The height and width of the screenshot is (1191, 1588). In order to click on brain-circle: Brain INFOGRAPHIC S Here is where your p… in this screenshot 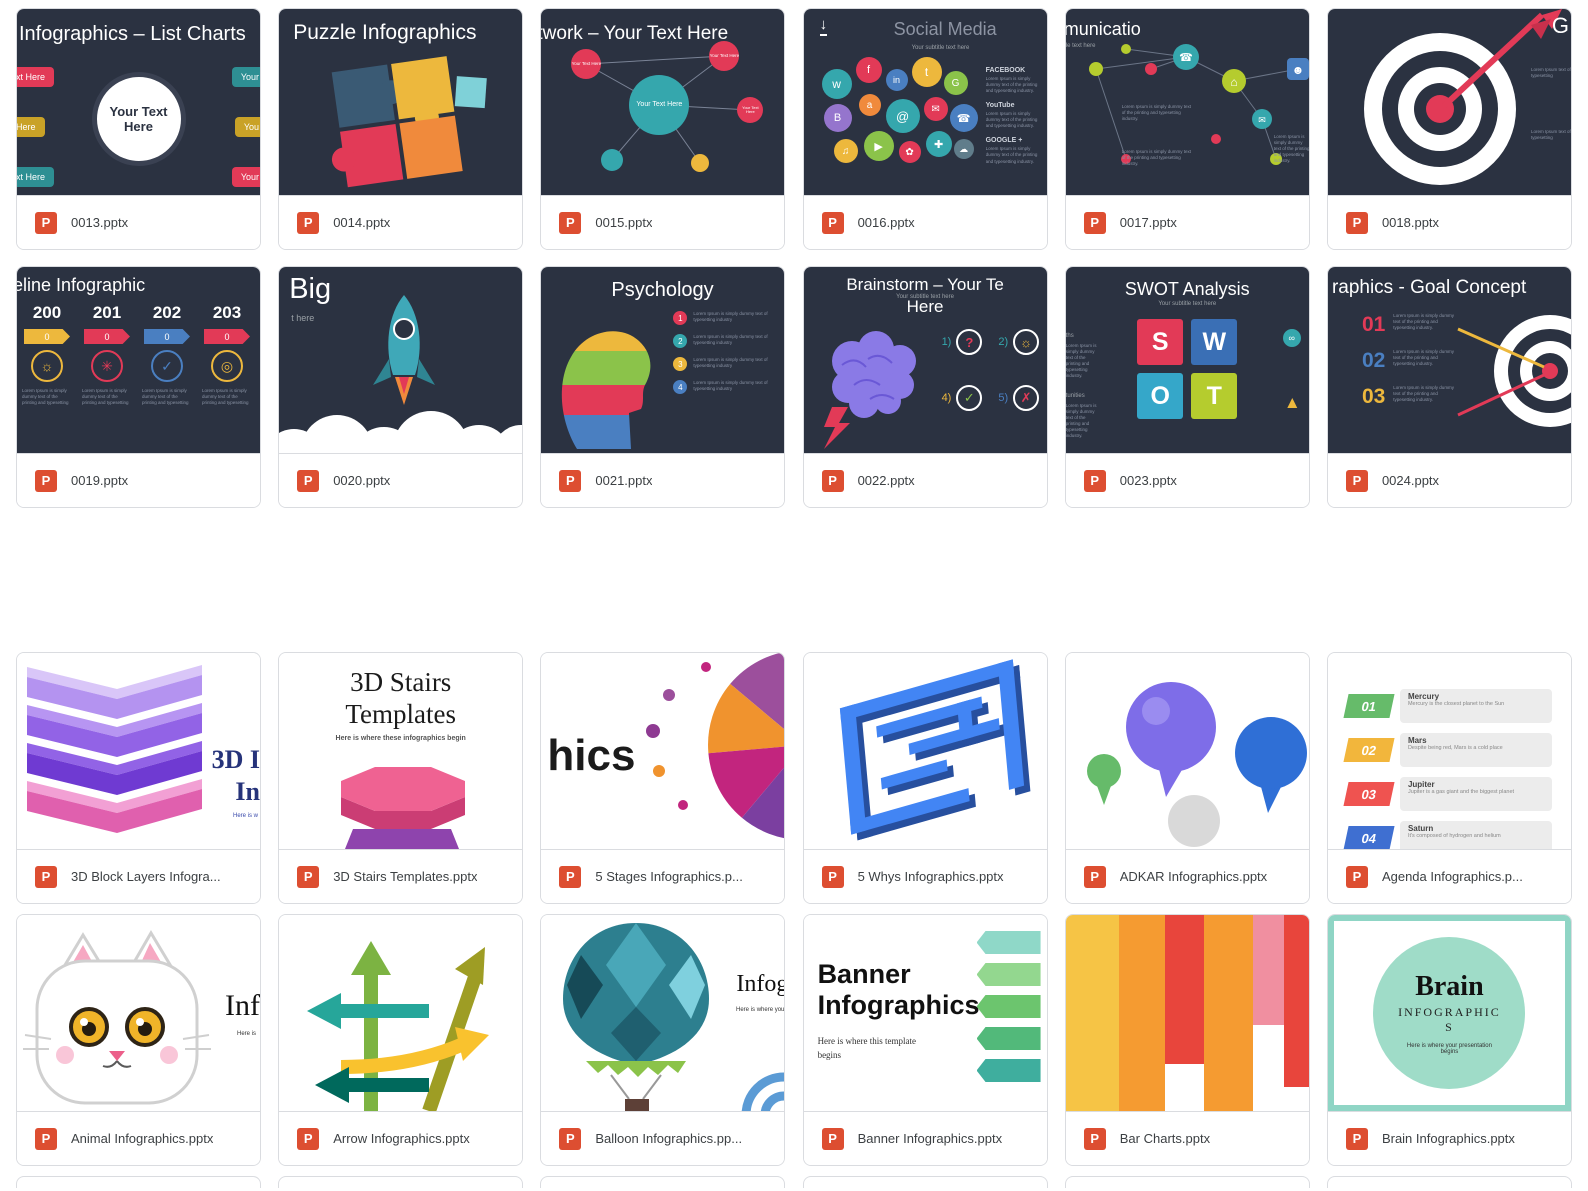, I will do `click(1449, 1013)`.